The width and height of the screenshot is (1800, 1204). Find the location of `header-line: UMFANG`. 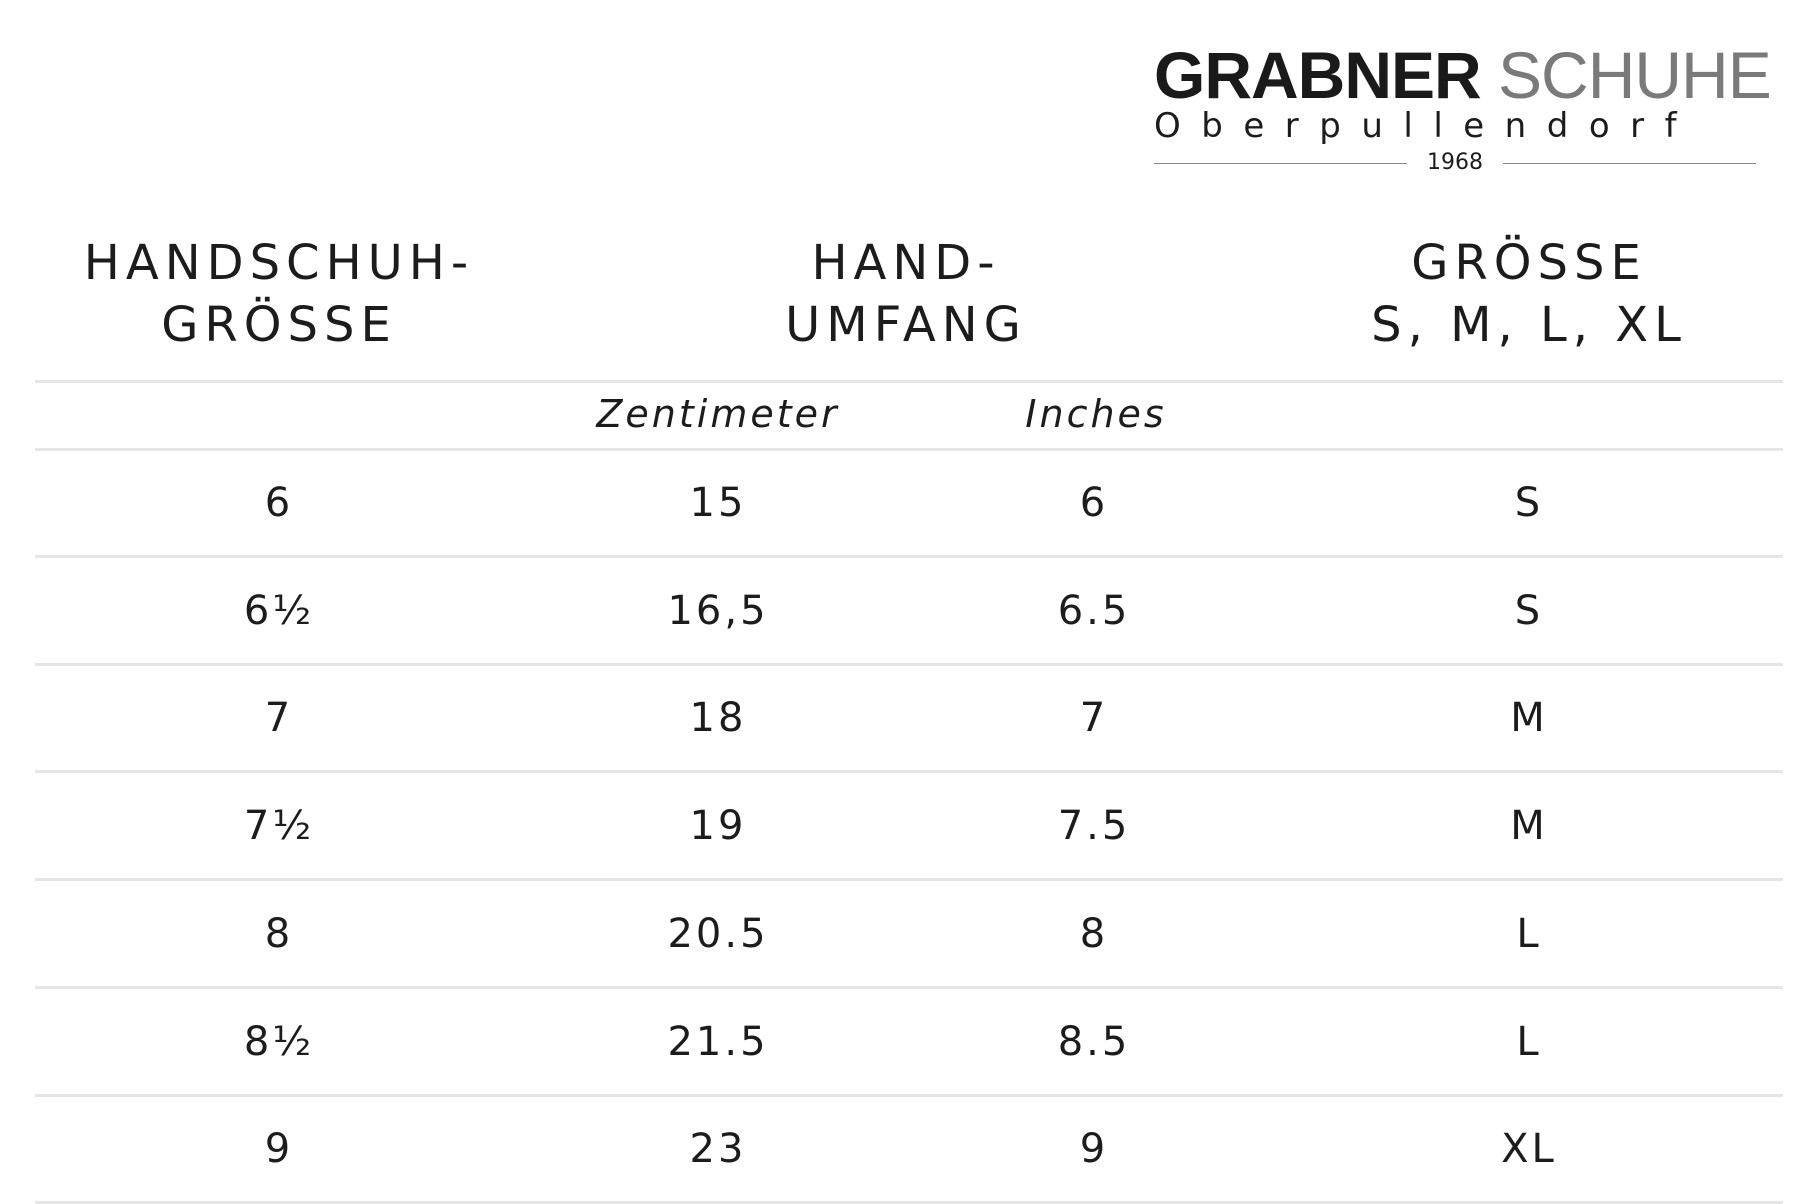

header-line: UMFANG is located at coordinates (906, 325).